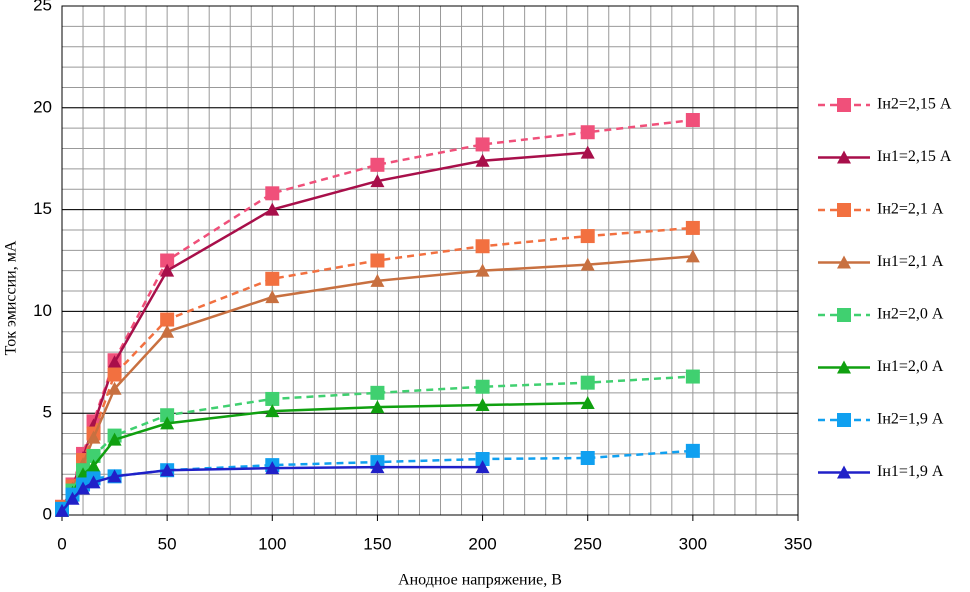  Describe the element at coordinates (910, 314) in the screenshot. I see `legend-label: Iн2=2,0 А` at that location.